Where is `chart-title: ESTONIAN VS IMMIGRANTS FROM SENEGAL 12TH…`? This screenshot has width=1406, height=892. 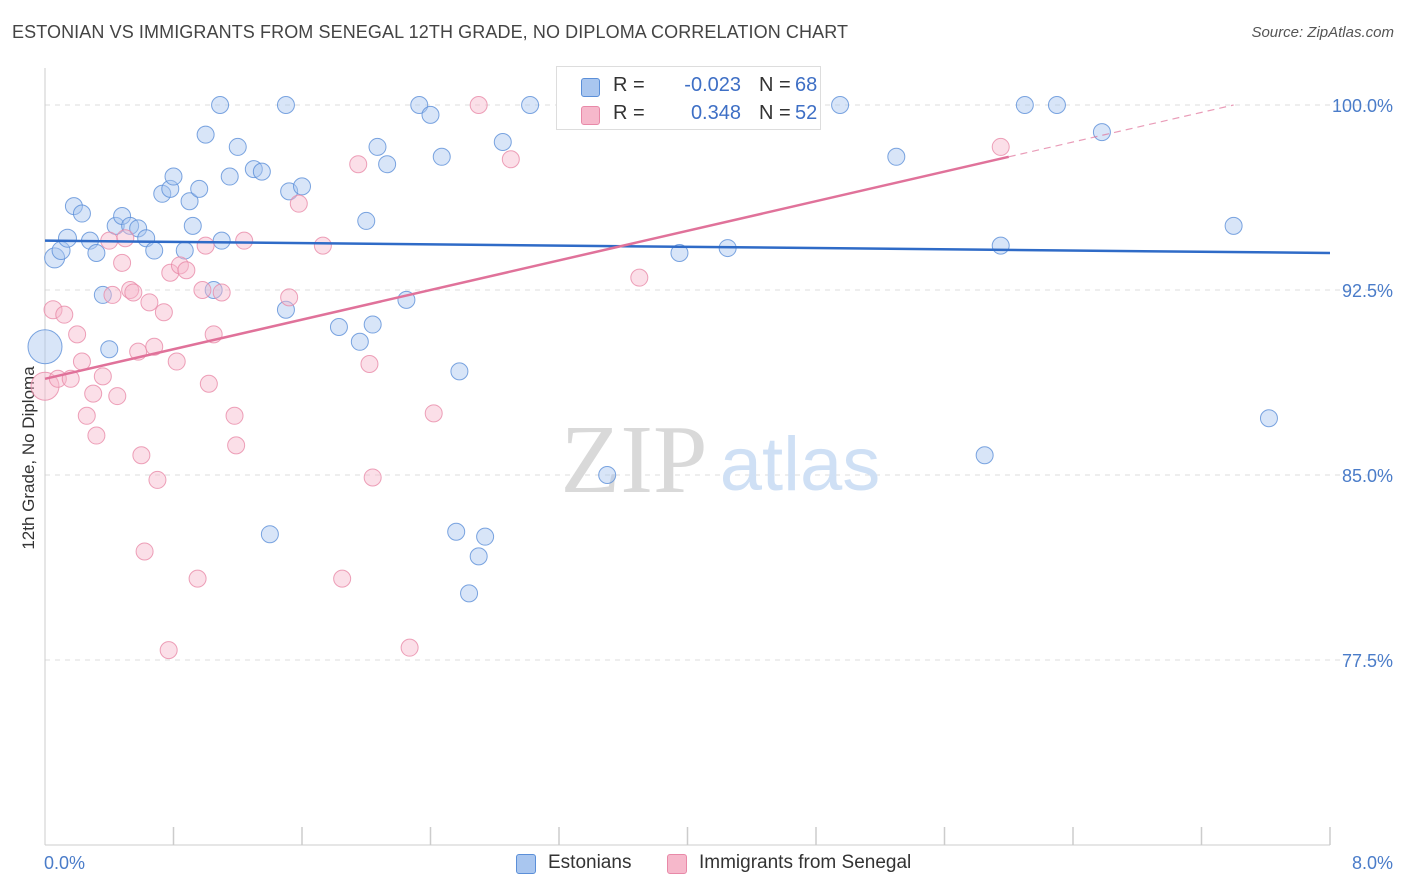 chart-title: ESTONIAN VS IMMIGRANTS FROM SENEGAL 12TH… is located at coordinates (430, 32).